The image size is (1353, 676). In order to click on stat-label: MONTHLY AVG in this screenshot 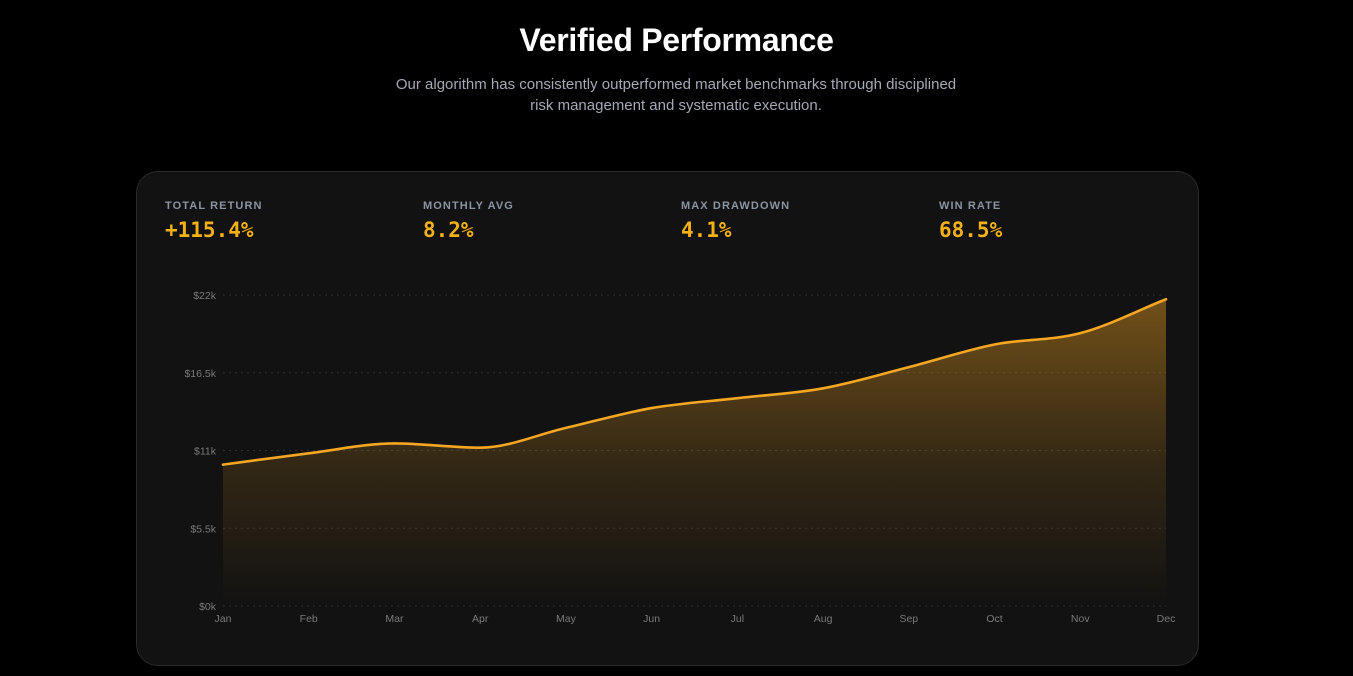, I will do `click(468, 206)`.